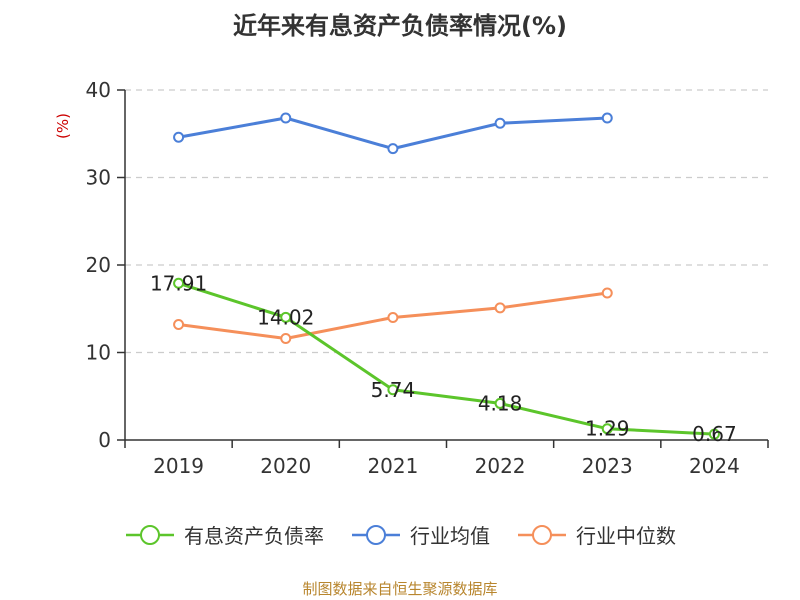 The image size is (800, 600). What do you see at coordinates (392, 466) in the screenshot?
I see `x-tick-label: 2021` at bounding box center [392, 466].